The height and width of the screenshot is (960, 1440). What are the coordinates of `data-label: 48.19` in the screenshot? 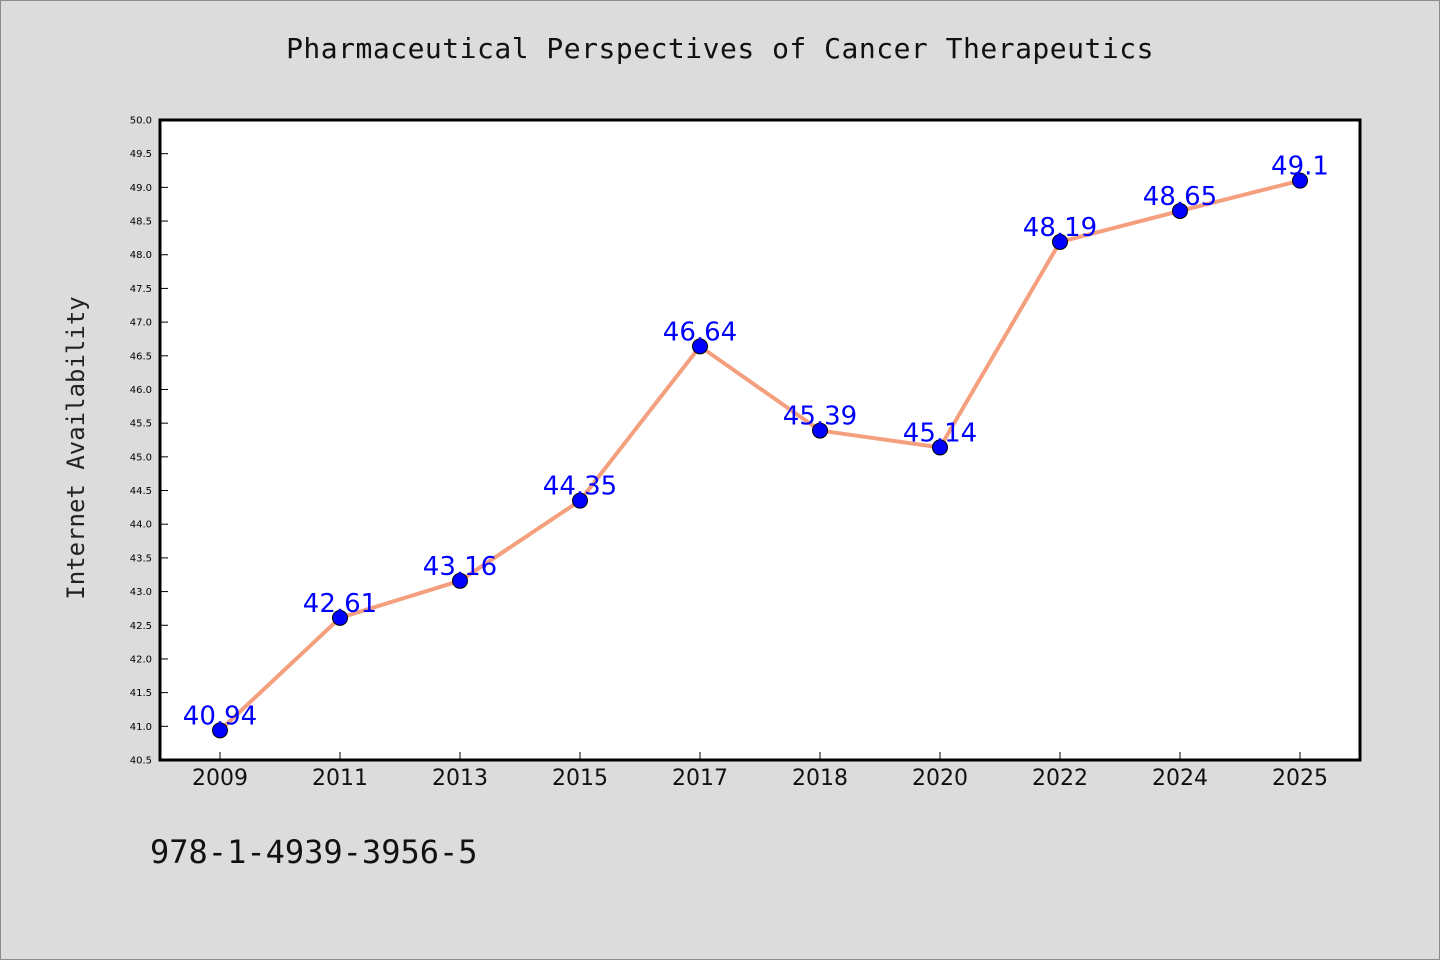 It's located at (1060, 228).